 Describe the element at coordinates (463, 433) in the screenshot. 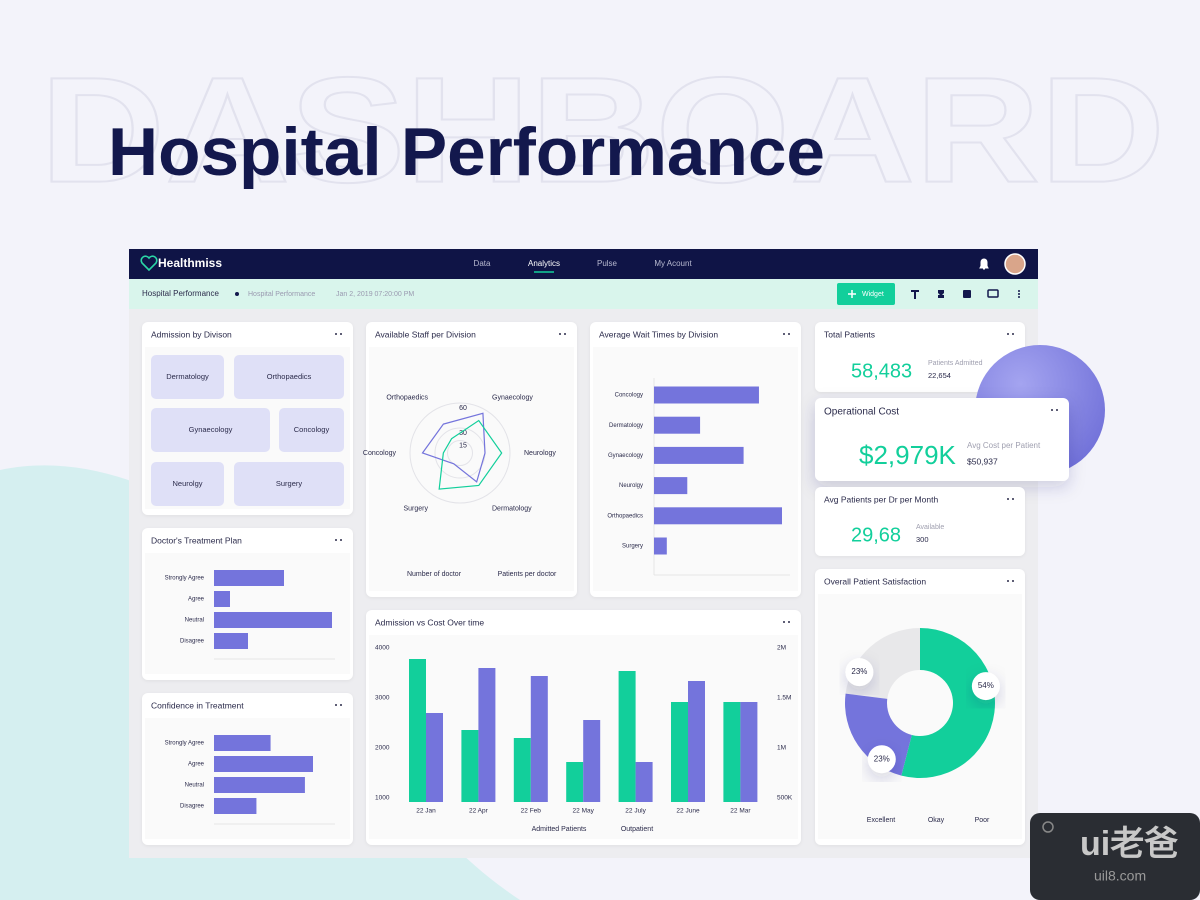

I see `radar-tick-label: 30` at that location.